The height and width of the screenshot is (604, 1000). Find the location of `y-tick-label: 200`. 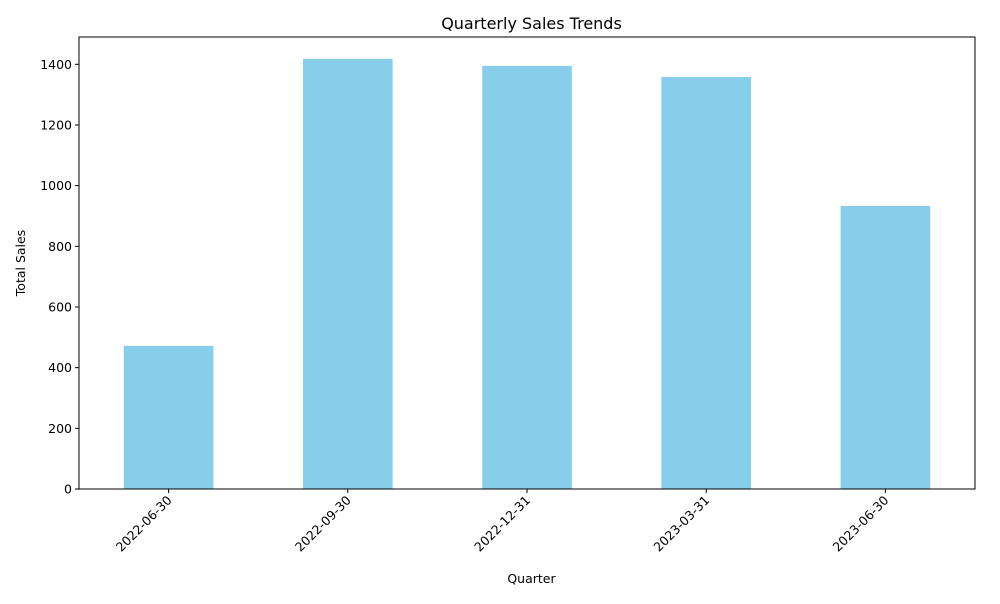

y-tick-label: 200 is located at coordinates (60, 428).